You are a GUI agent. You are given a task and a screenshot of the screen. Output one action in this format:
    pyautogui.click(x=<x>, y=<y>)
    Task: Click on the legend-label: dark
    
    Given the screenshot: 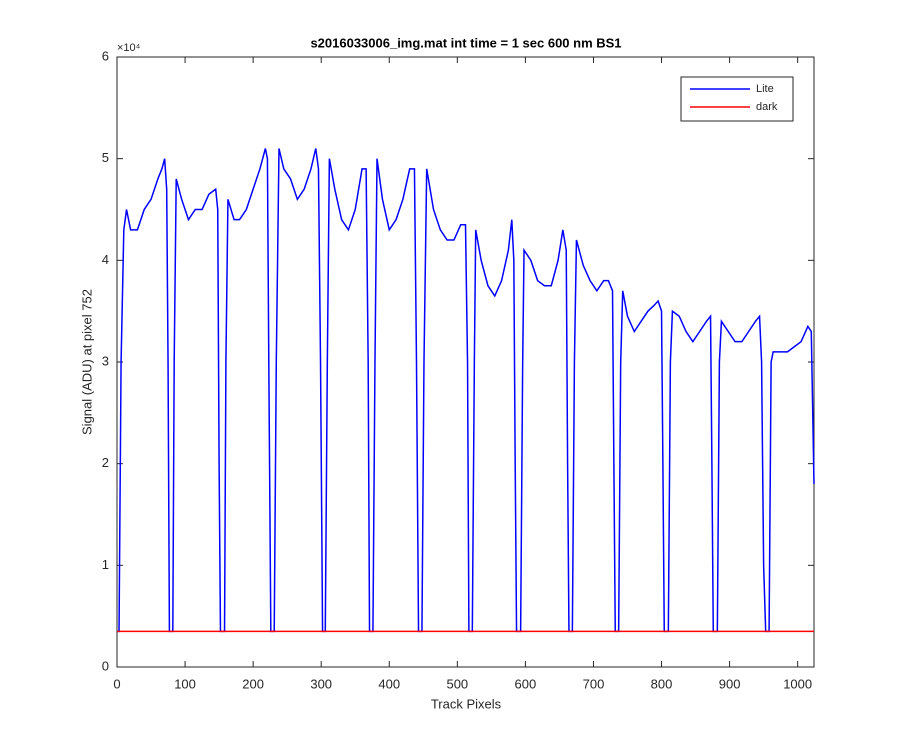 What is the action you would take?
    pyautogui.click(x=767, y=107)
    